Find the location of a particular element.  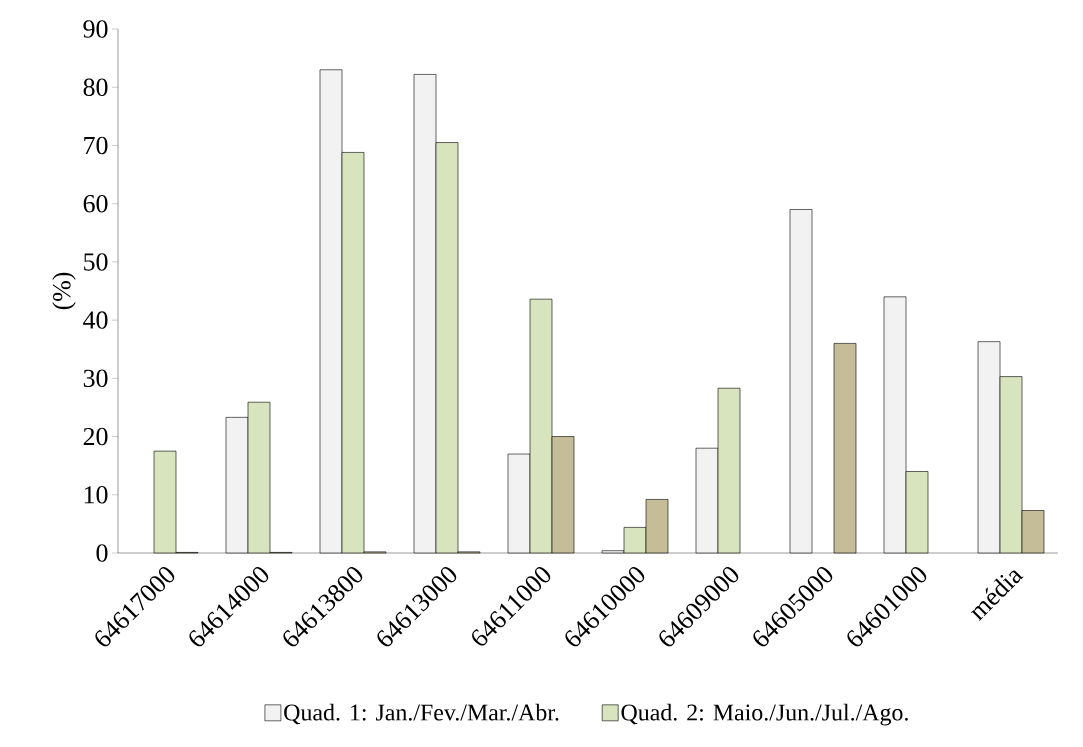

y-tick-label: 30 is located at coordinates (95, 378).